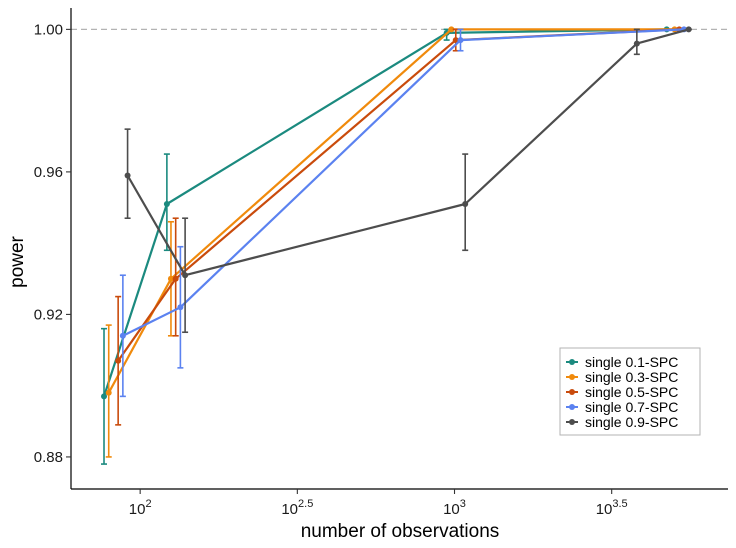 The width and height of the screenshot is (736, 548). Describe the element at coordinates (612, 508) in the screenshot. I see `x-tick-label: 103.5` at that location.